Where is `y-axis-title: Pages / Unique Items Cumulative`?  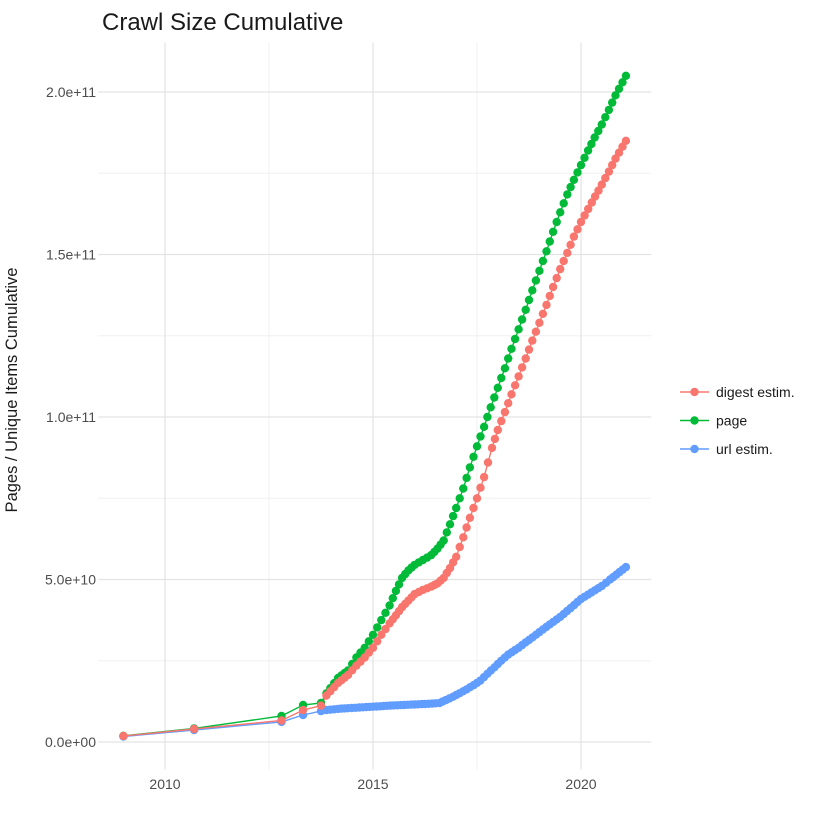
y-axis-title: Pages / Unique Items Cumulative is located at coordinates (12, 390).